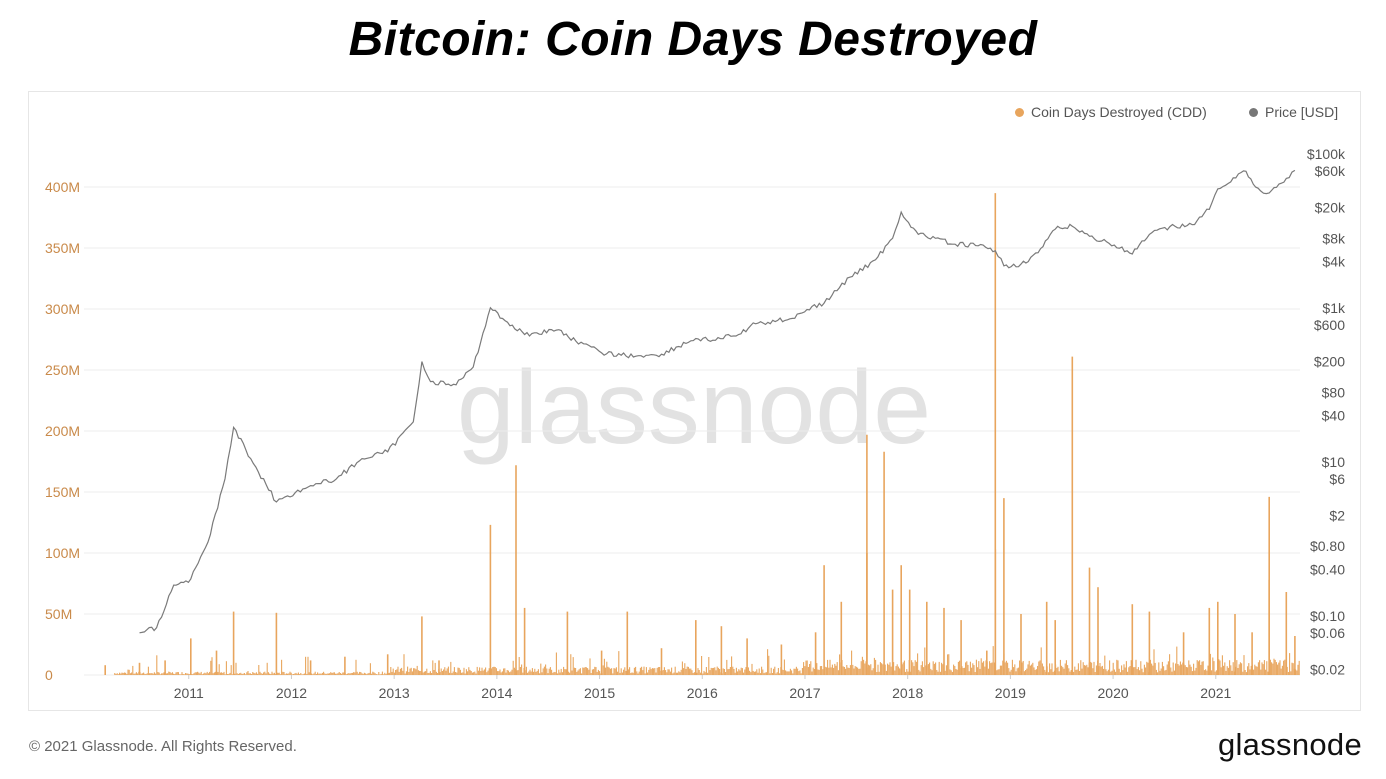 This screenshot has height=779, width=1386. What do you see at coordinates (1019, 112) in the screenshot?
I see `legend-cdd-marker` at bounding box center [1019, 112].